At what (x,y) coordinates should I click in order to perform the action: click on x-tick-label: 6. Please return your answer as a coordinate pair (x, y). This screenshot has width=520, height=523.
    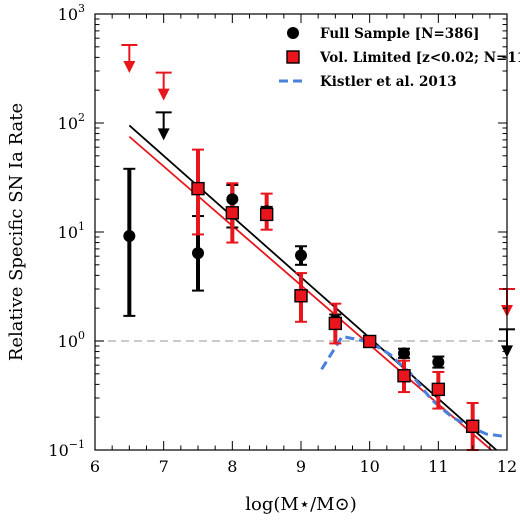
    Looking at the image, I should click on (95, 466).